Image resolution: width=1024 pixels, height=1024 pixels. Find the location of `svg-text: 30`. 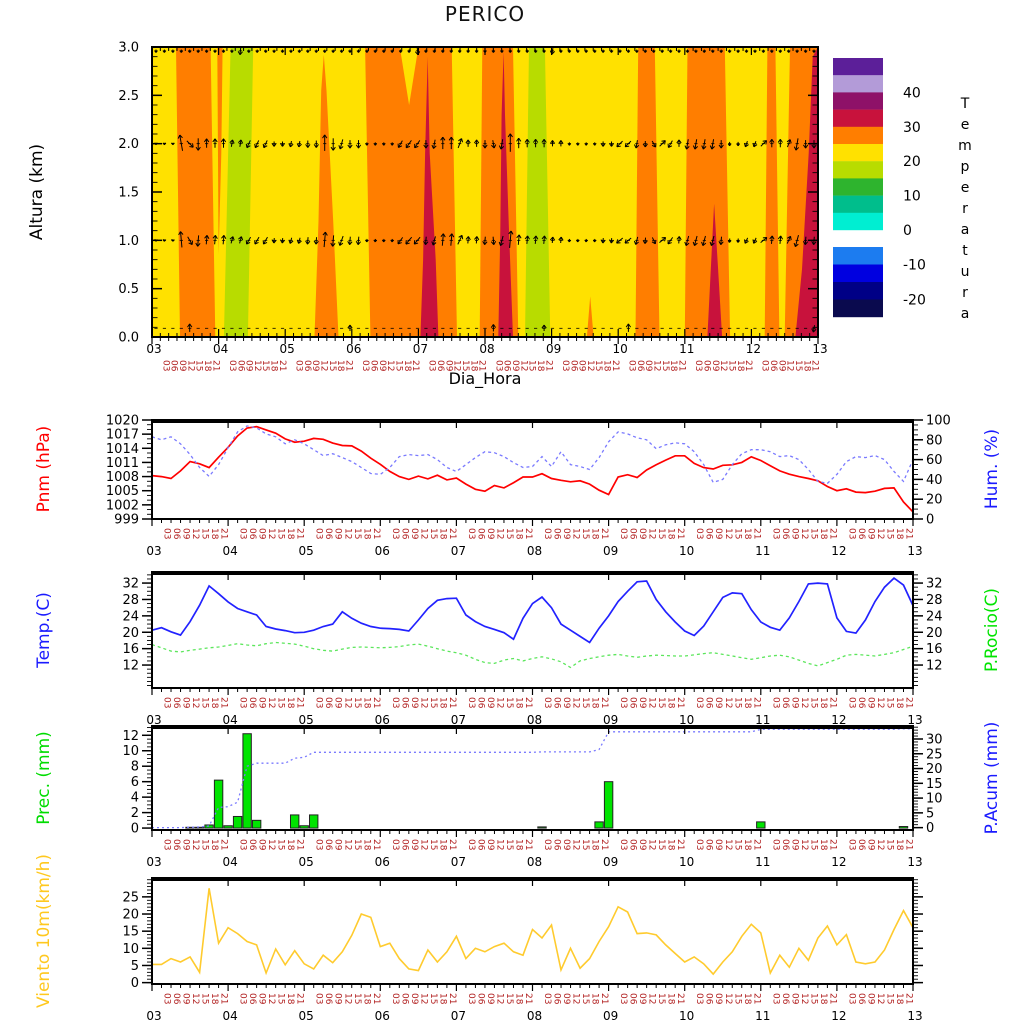

svg-text: 30 is located at coordinates (934, 740).